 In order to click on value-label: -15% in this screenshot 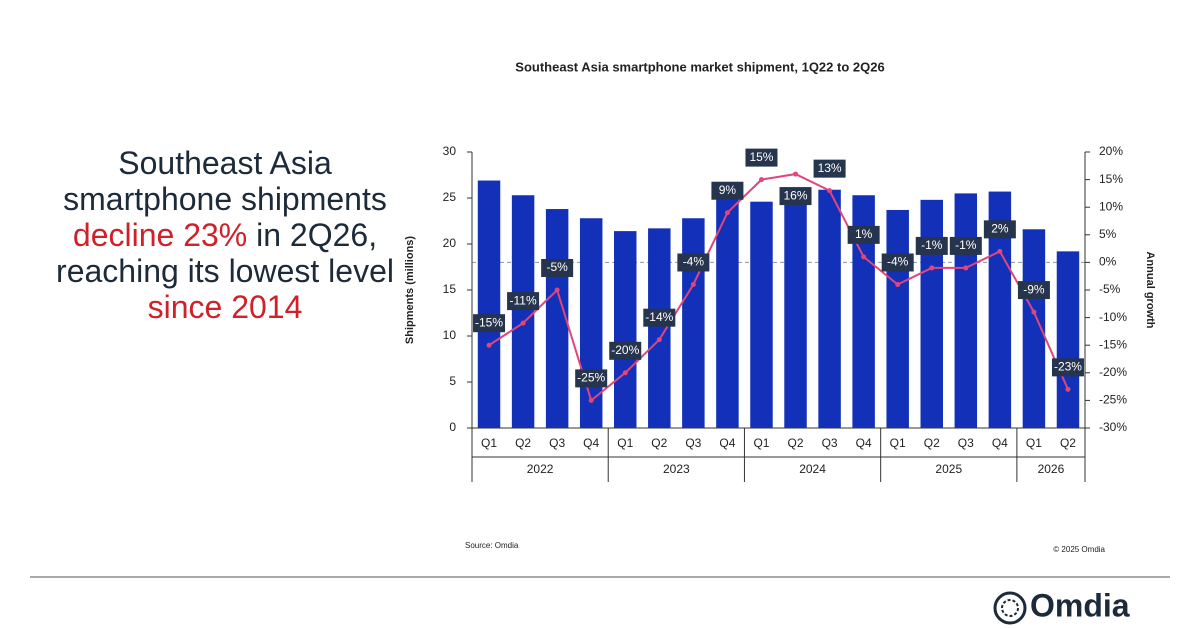, I will do `click(489, 323)`.